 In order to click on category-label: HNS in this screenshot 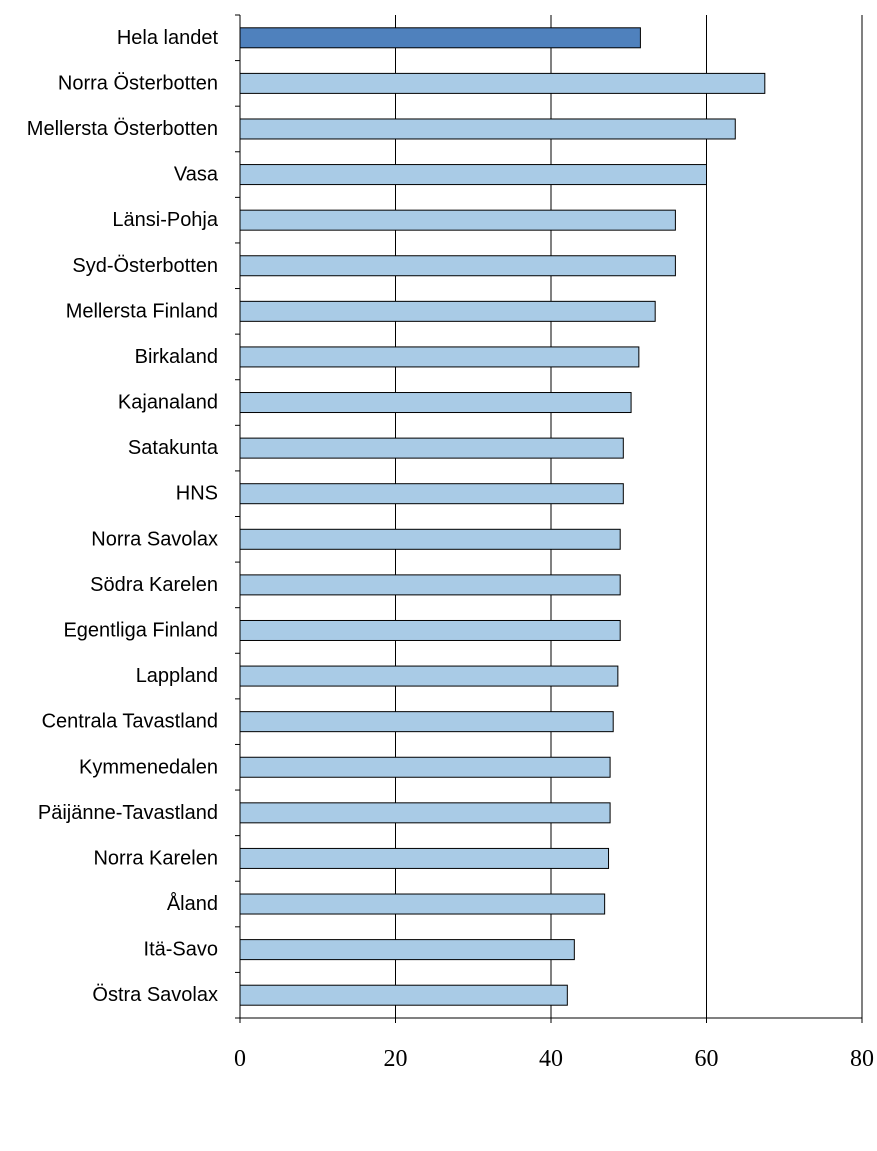, I will do `click(197, 494)`.